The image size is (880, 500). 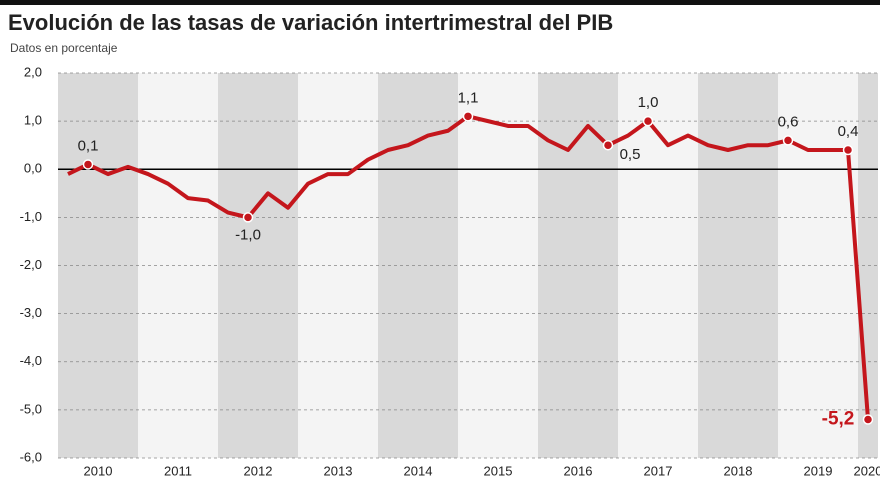 What do you see at coordinates (248, 234) in the screenshot?
I see `value-label: -1,0` at bounding box center [248, 234].